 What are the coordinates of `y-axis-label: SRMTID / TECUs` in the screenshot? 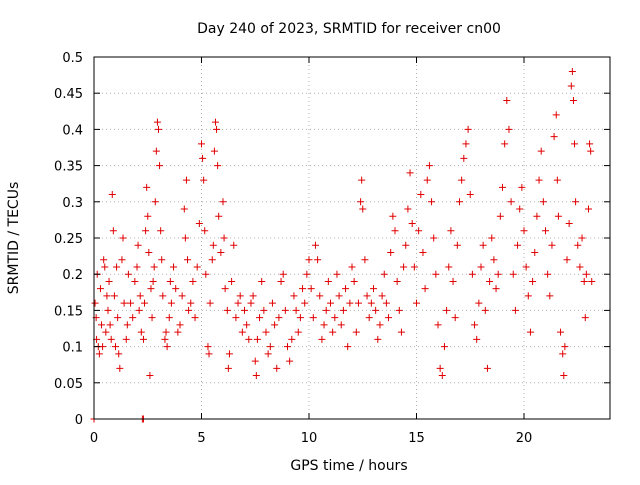 It's located at (14, 238).